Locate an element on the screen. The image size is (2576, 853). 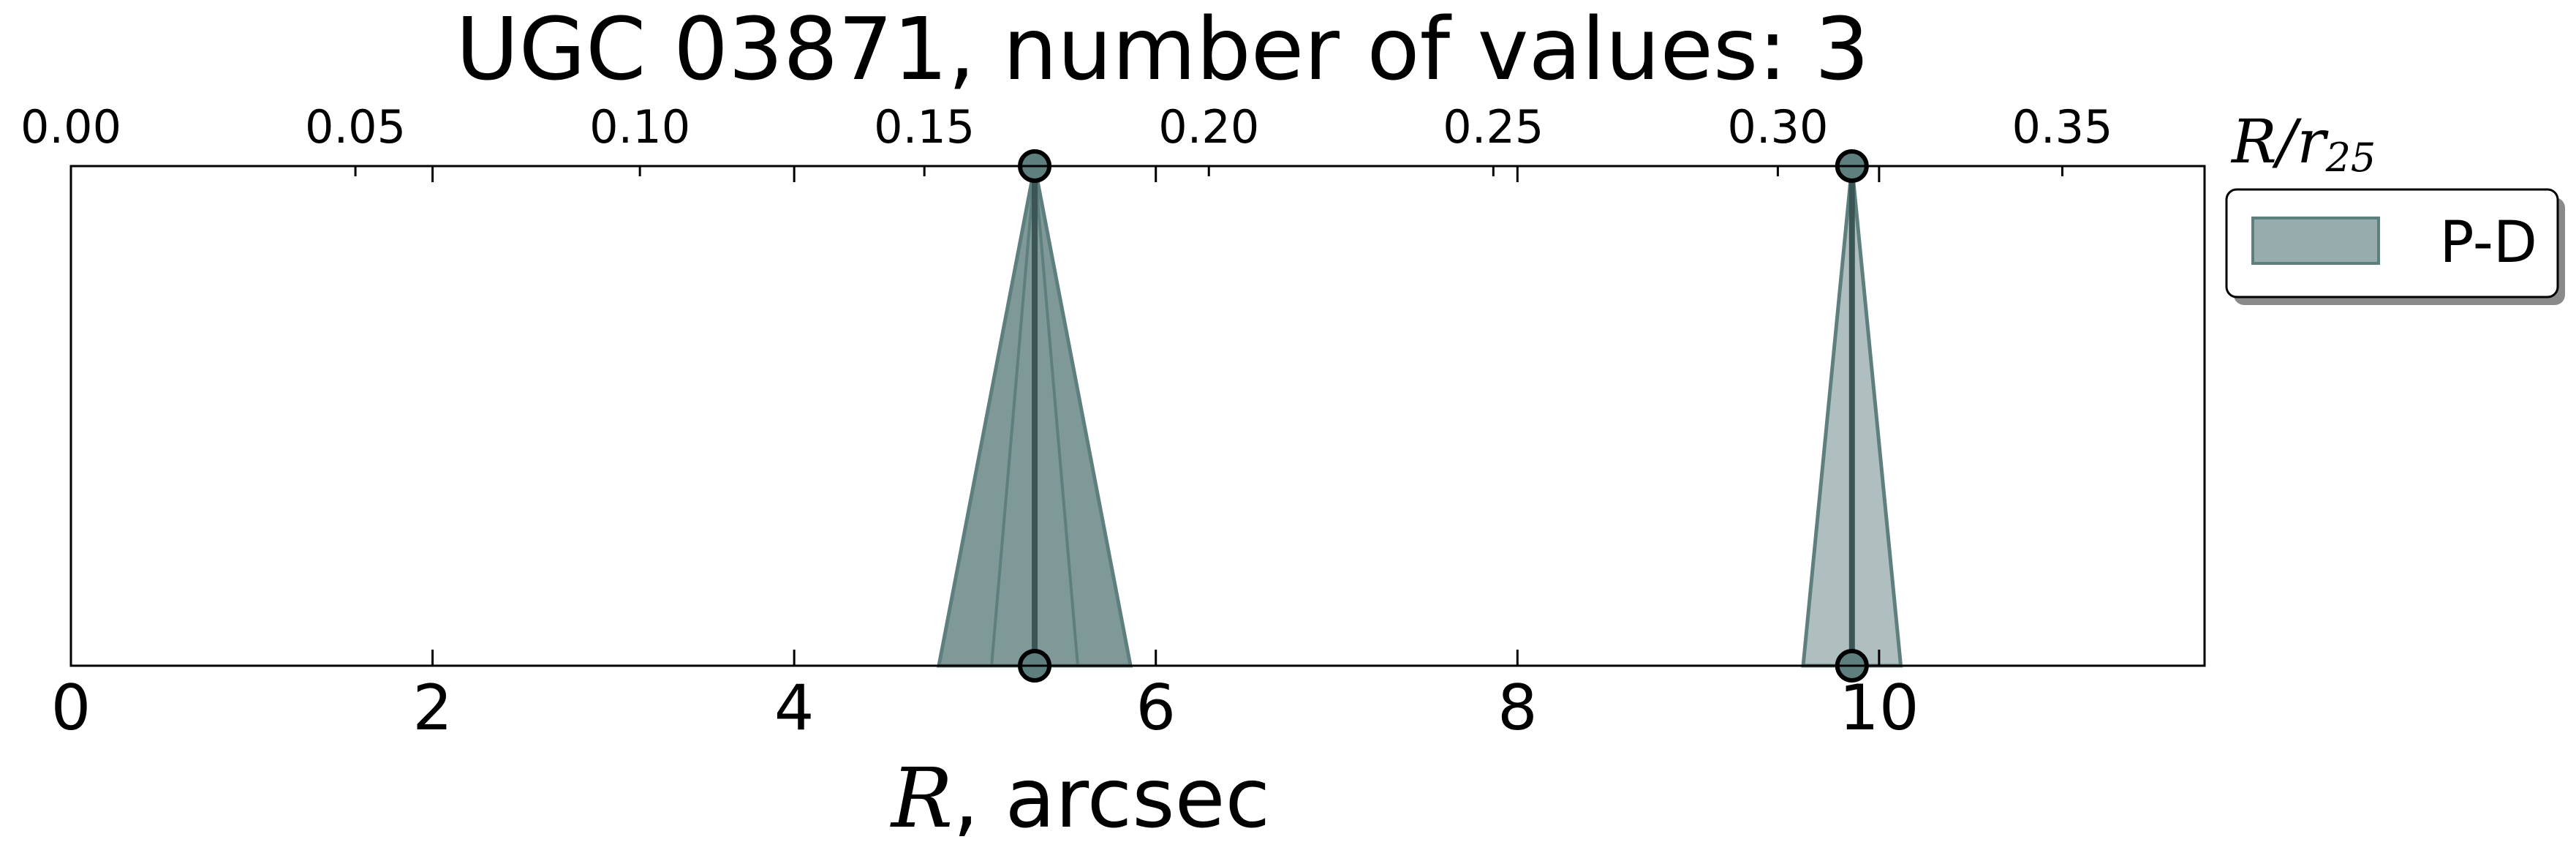
top-tick-label: 0.30 is located at coordinates (1777, 127).